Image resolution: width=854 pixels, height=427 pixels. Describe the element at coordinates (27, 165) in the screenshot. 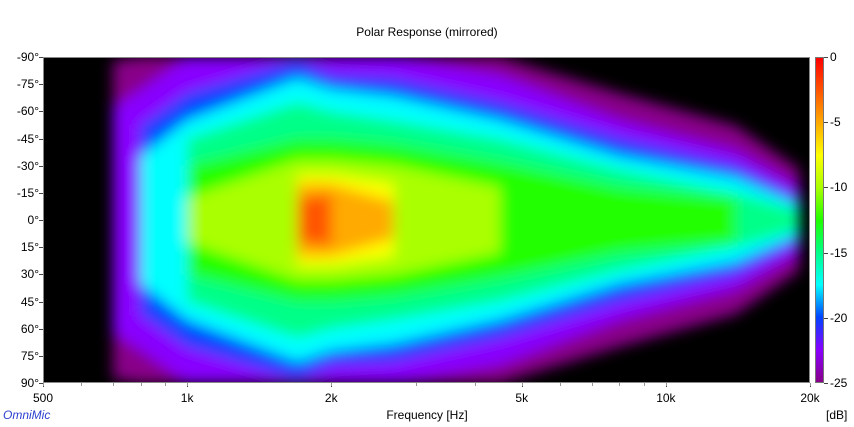

I see `y-tick-label: -30°` at that location.